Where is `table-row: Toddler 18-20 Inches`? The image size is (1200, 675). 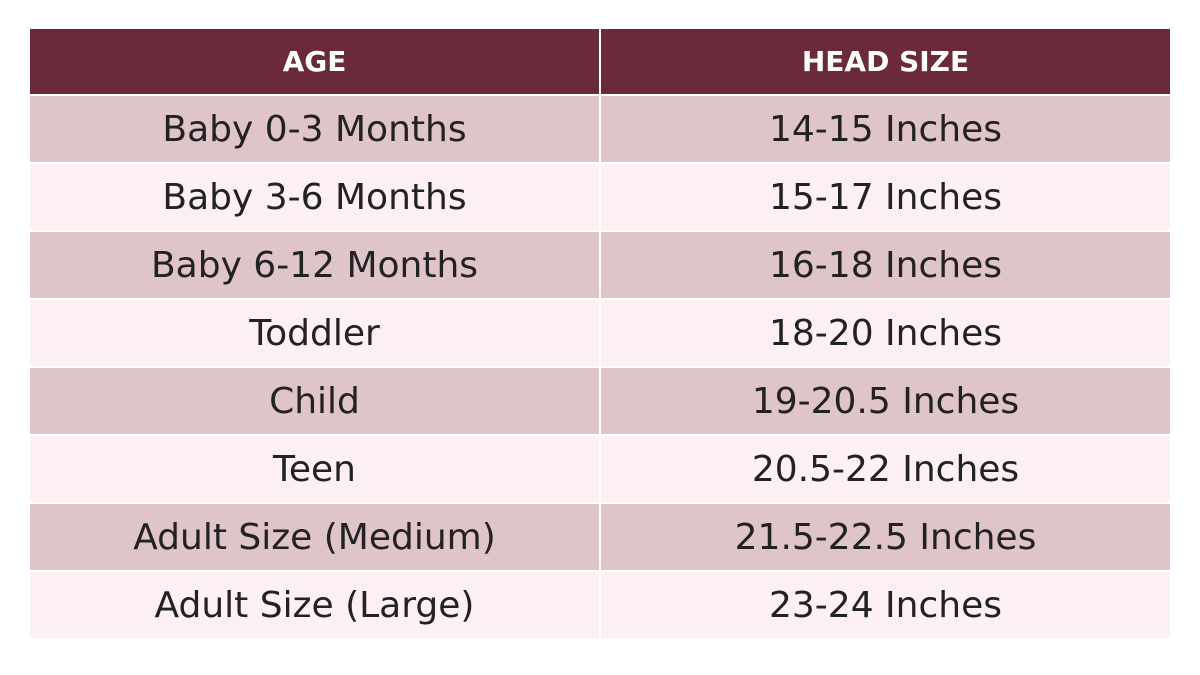
table-row: Toddler 18-20 Inches is located at coordinates (600, 333).